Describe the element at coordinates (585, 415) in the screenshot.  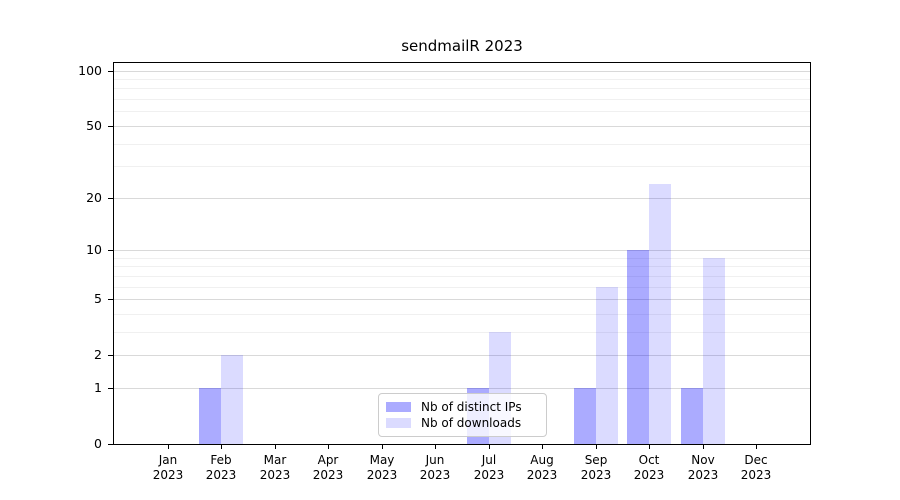
I see `bar-nb-of-distinct-ips-sep` at that location.